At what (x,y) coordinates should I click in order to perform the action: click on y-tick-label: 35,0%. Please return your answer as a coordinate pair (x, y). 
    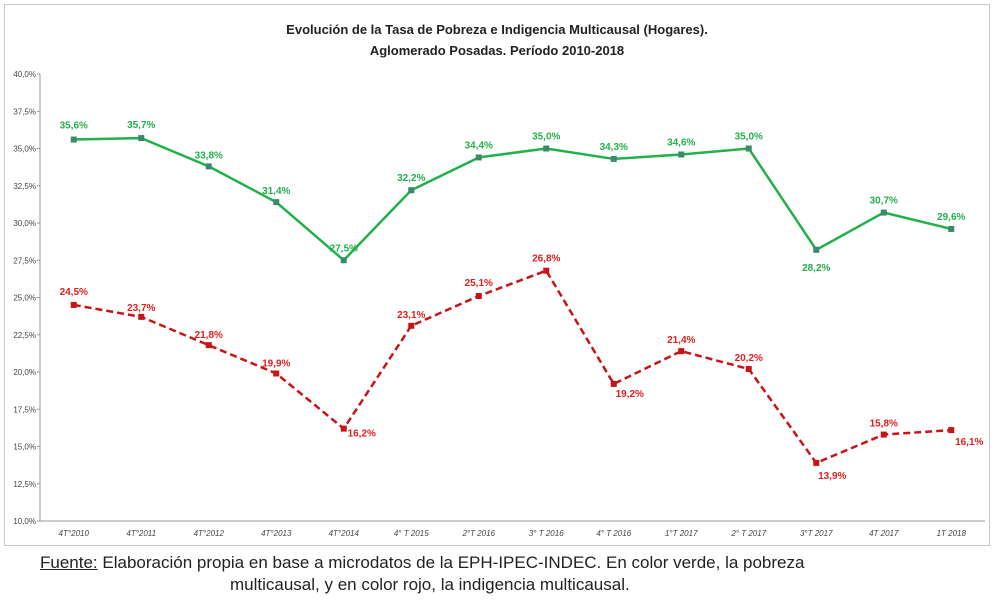
    Looking at the image, I should click on (24, 149).